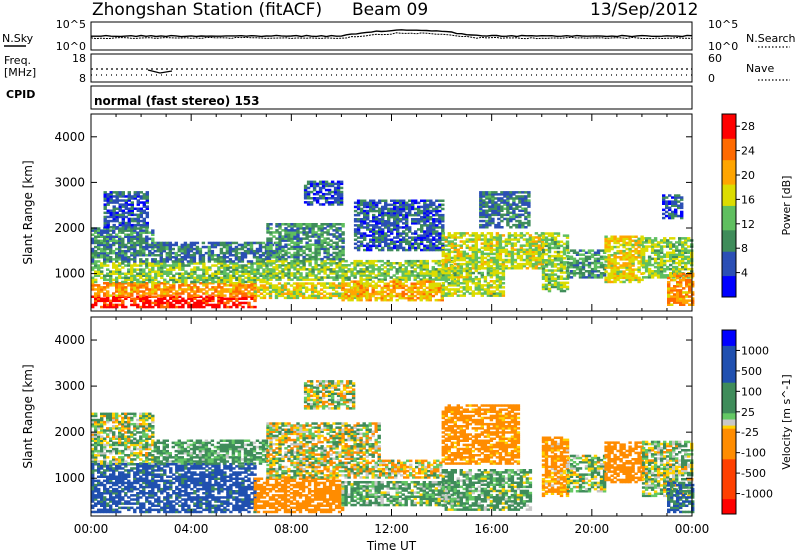  I want to click on freq-panel-frame, so click(391, 68).